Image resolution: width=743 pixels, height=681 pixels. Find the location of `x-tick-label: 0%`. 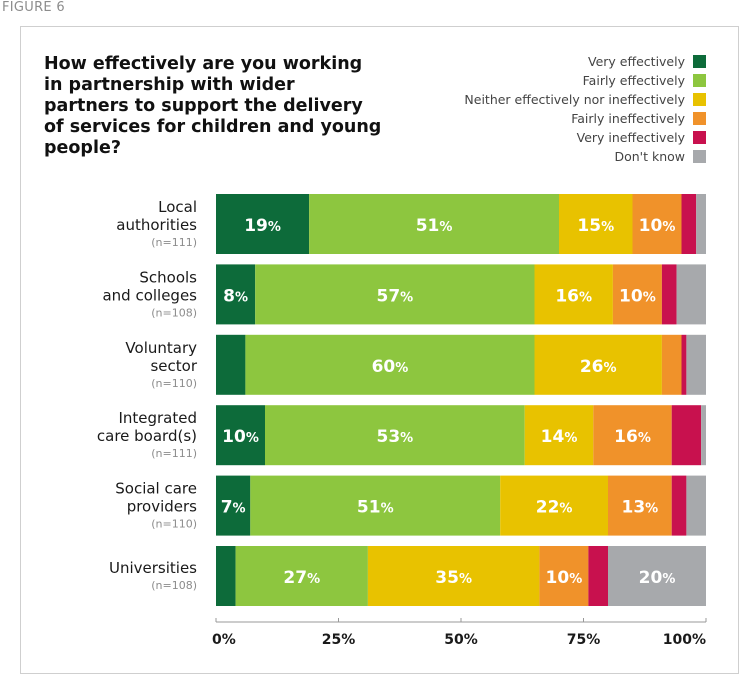

x-tick-label: 0% is located at coordinates (224, 640).